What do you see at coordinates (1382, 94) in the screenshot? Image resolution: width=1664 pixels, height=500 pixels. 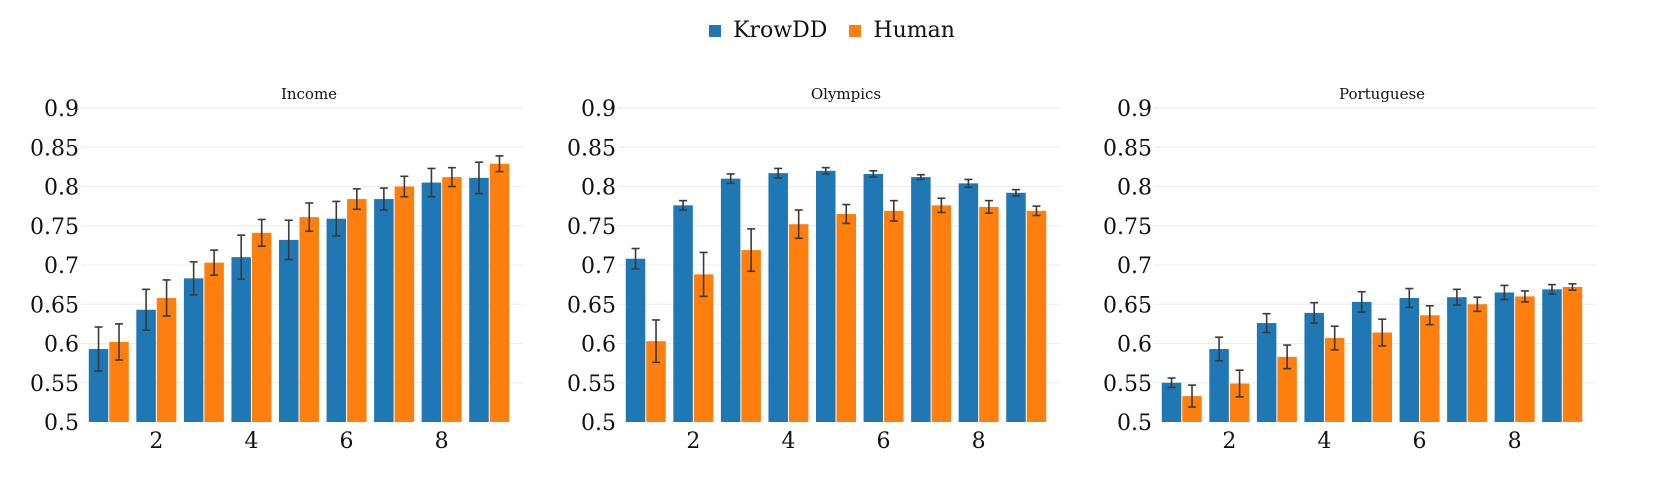 I see `chart-title: Portuguese` at bounding box center [1382, 94].